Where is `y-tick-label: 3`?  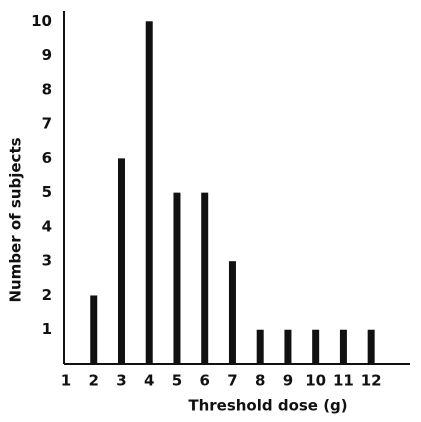 y-tick-label: 3 is located at coordinates (47, 261).